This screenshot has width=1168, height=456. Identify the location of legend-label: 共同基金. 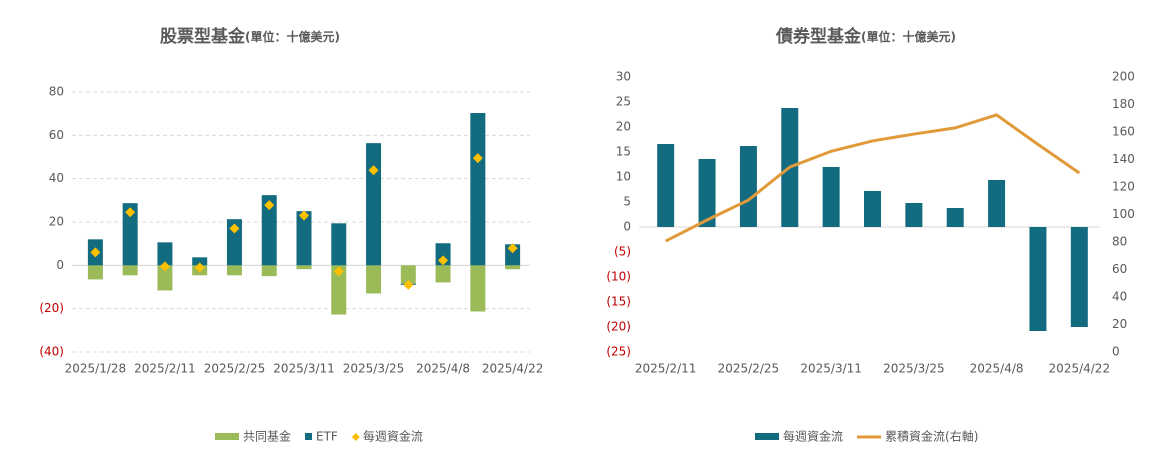
(267, 436).